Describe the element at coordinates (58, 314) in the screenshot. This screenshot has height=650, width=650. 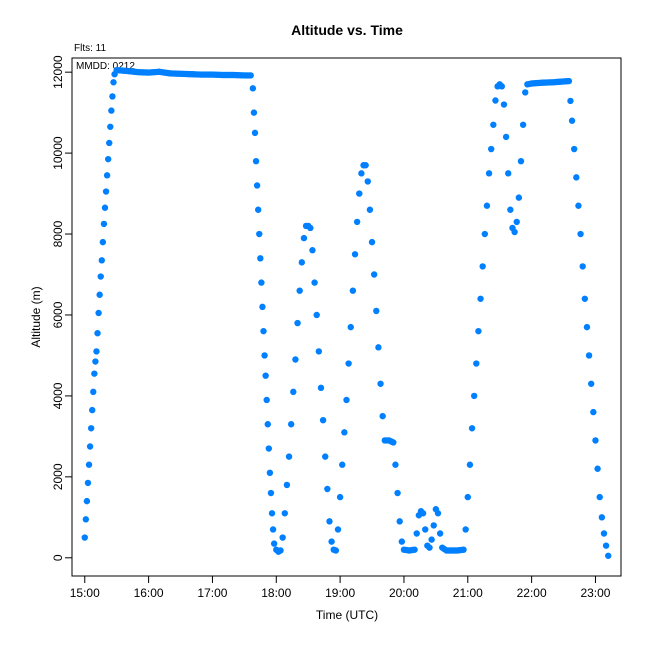
I see `y-tick-label: 6000` at that location.